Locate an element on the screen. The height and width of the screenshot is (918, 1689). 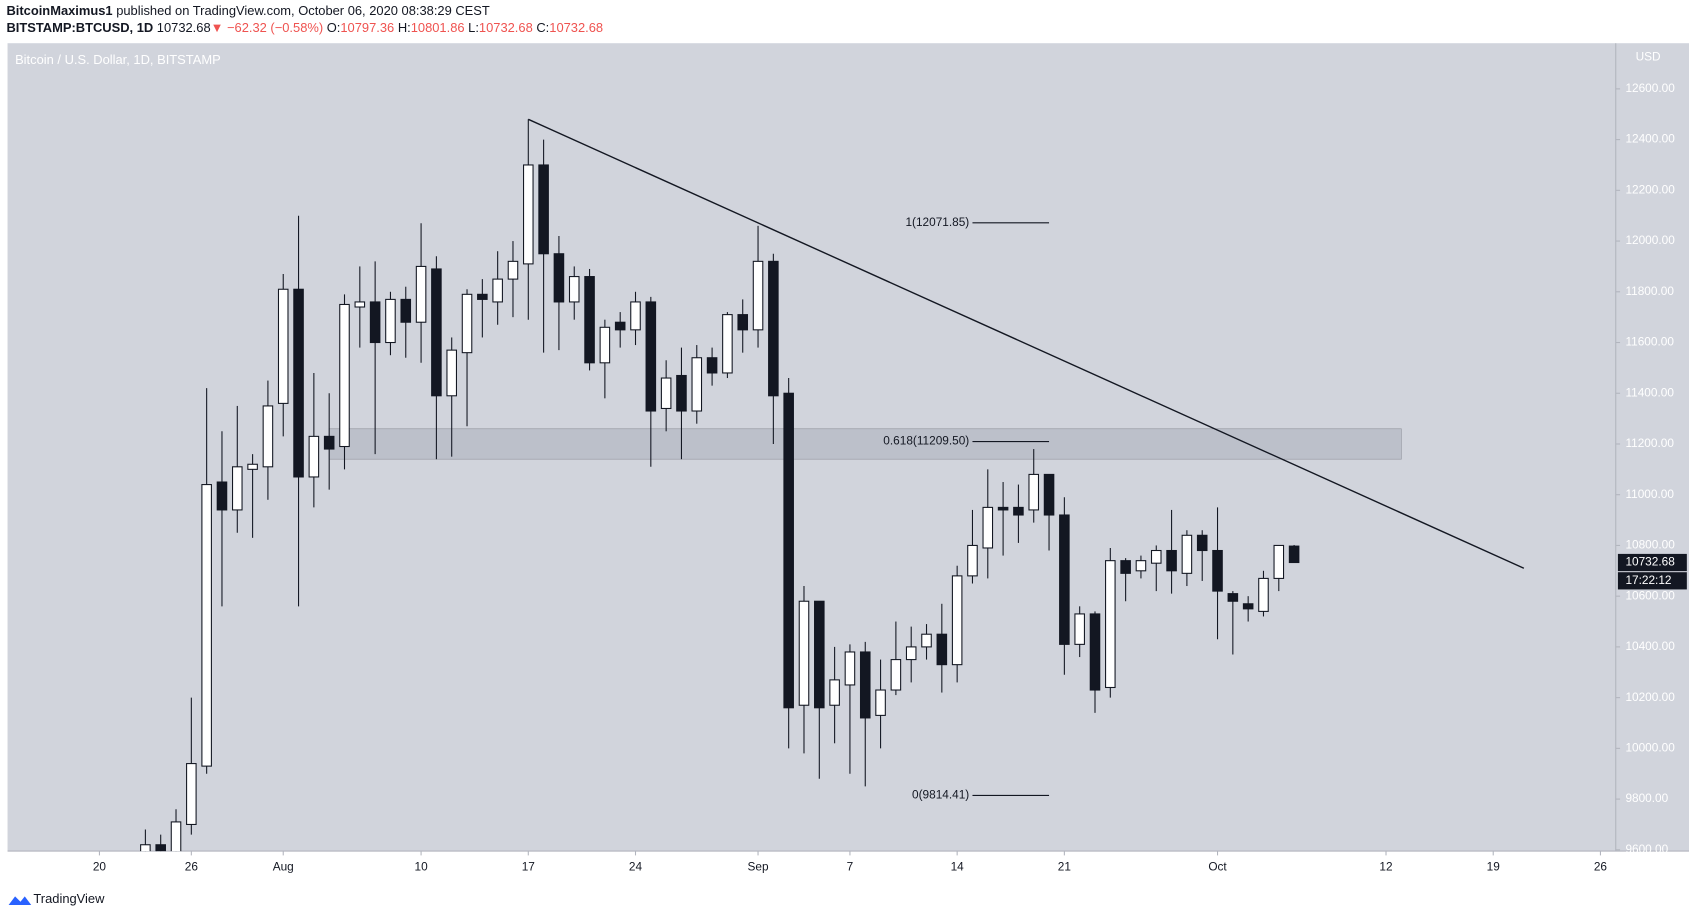
ohlc-value: 10797.36 is located at coordinates (367, 28).